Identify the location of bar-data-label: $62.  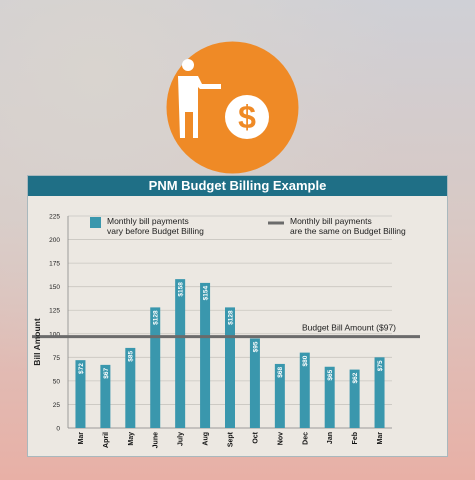
(355, 377).